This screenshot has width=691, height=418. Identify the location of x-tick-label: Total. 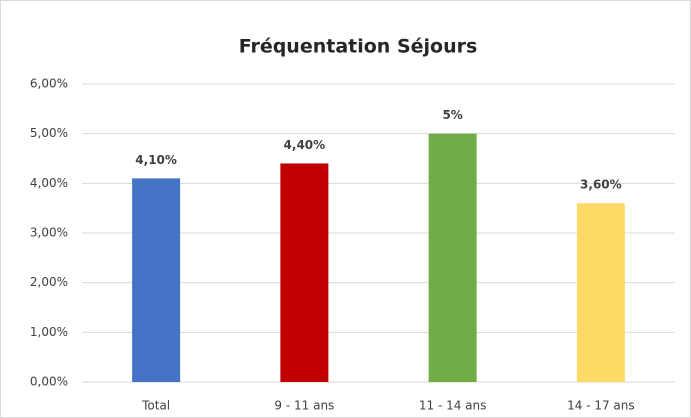
(155, 406).